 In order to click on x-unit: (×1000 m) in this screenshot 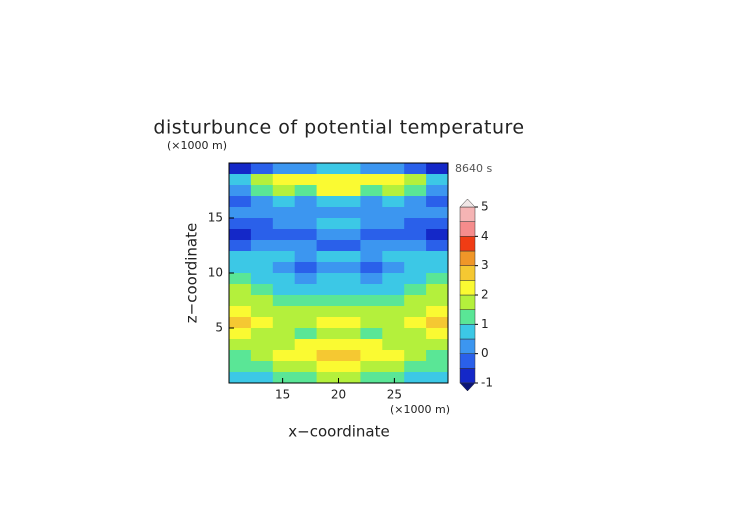, I will do `click(420, 409)`.